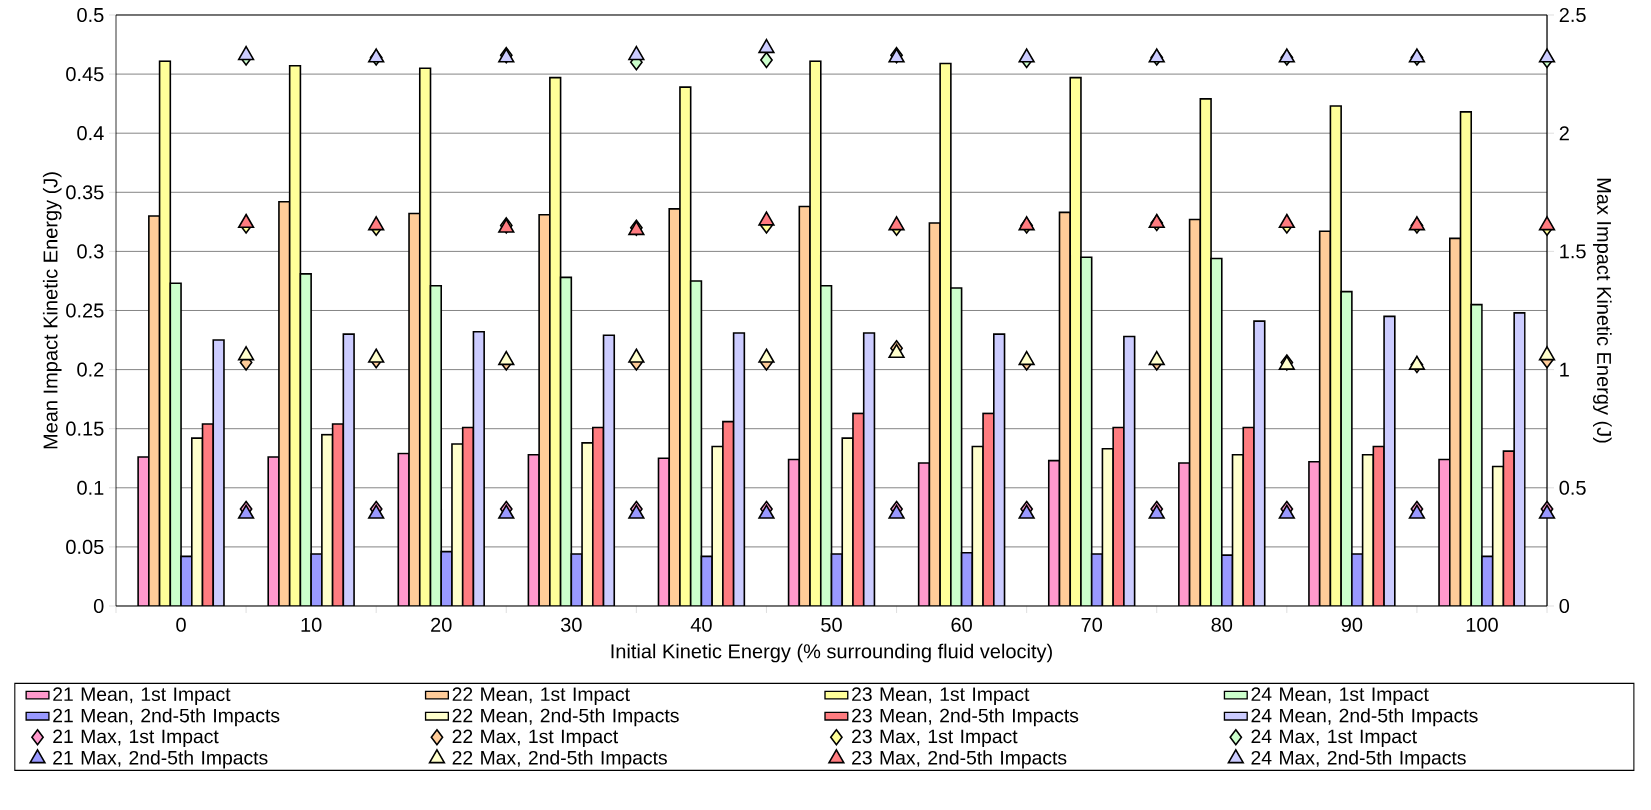  I want to click on legend-label: 21 Mean, 2nd-5th Impacts, so click(166, 717).